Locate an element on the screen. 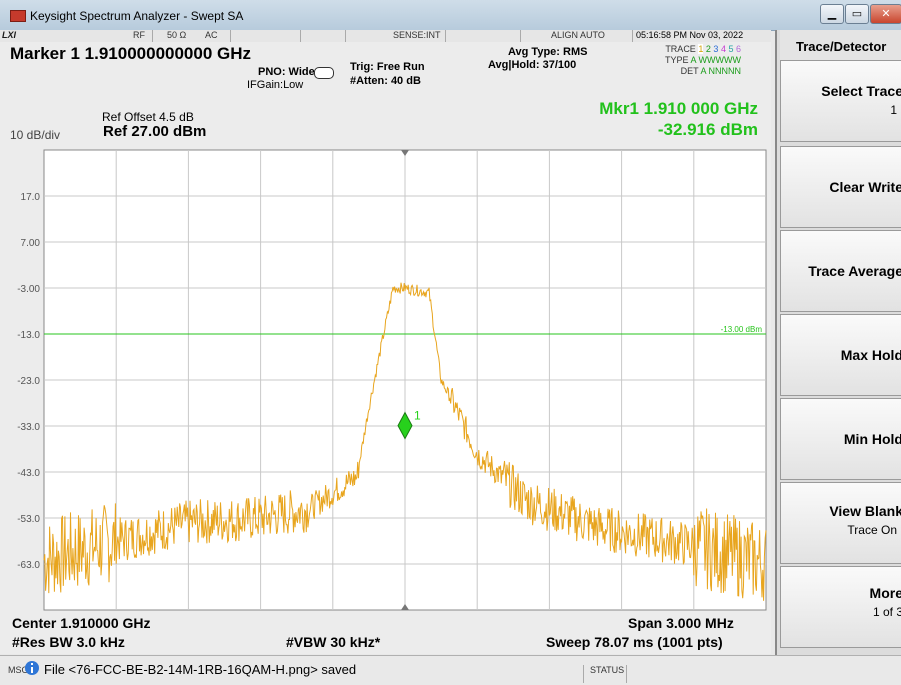 The width and height of the screenshot is (901, 685). min-hold-label: Min Hold is located at coordinates (872, 439).